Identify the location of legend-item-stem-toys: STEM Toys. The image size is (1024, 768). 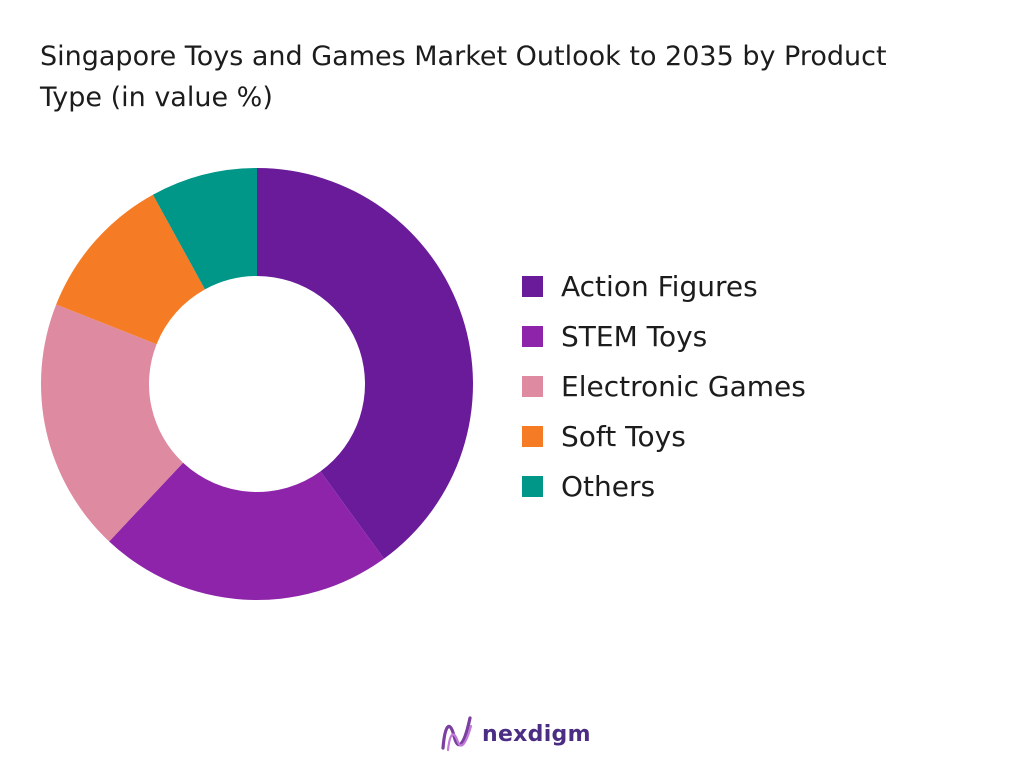
(664, 336).